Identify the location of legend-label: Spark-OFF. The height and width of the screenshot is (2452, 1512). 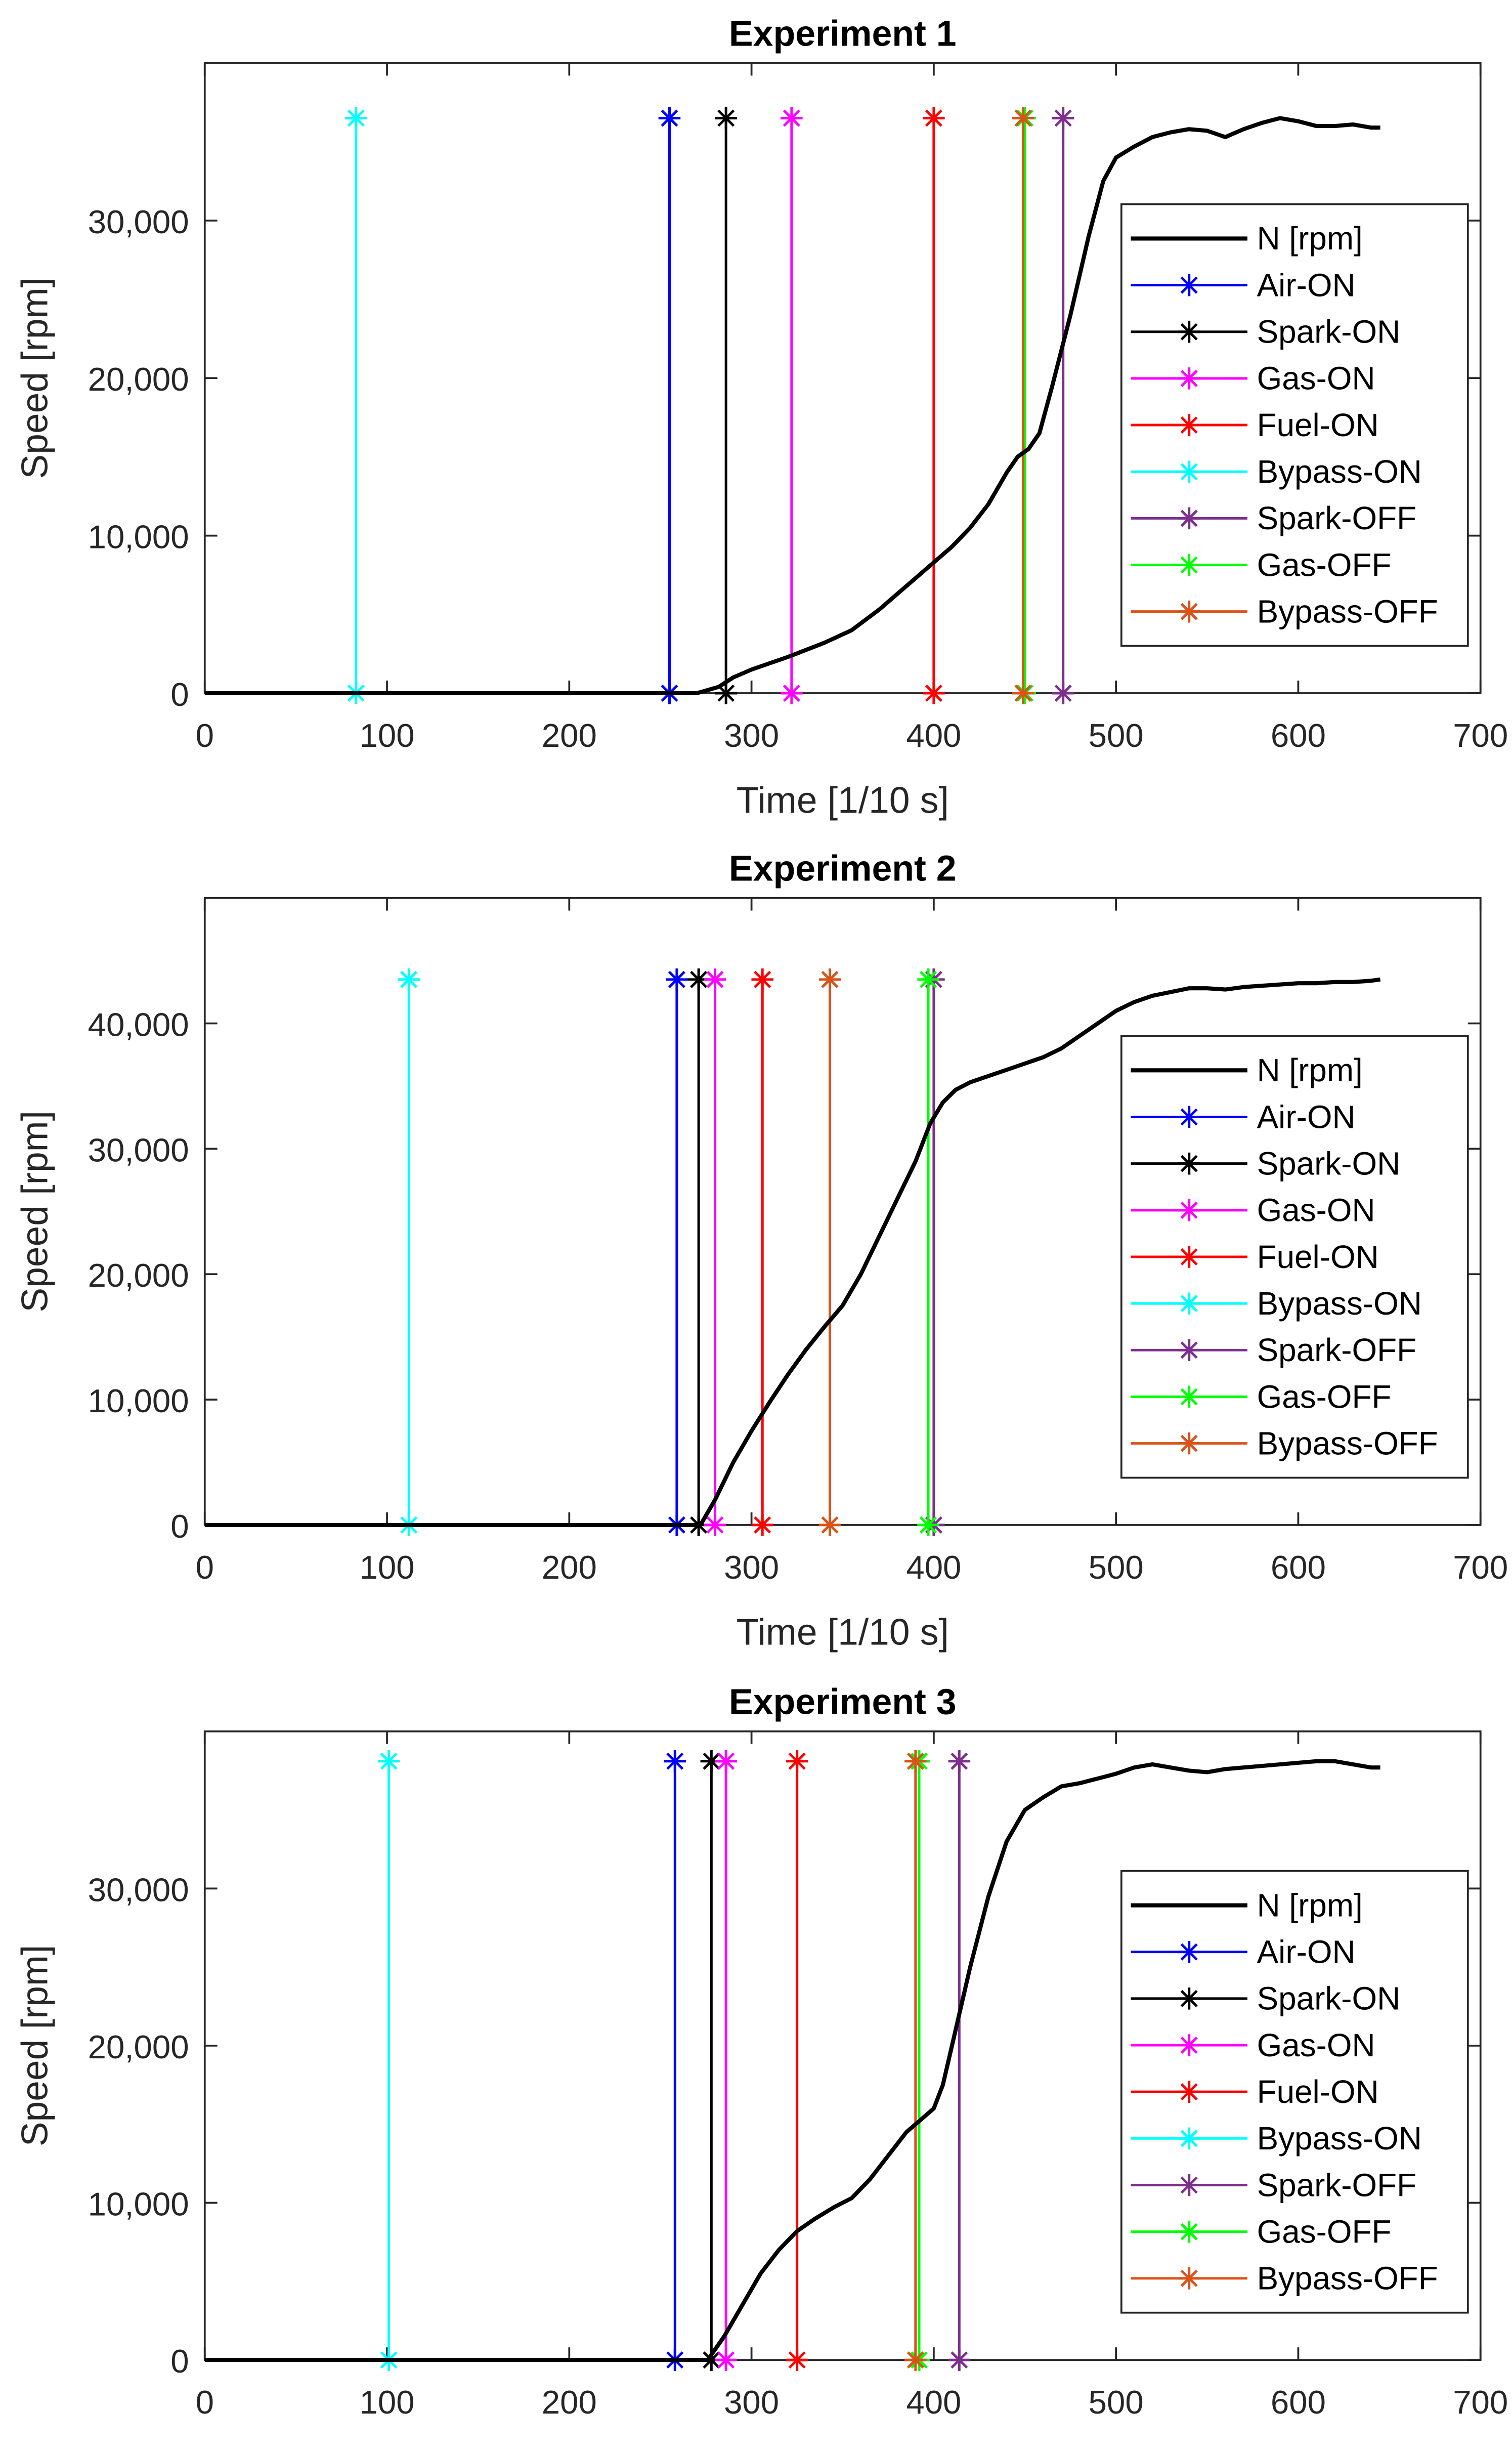
(1337, 2185).